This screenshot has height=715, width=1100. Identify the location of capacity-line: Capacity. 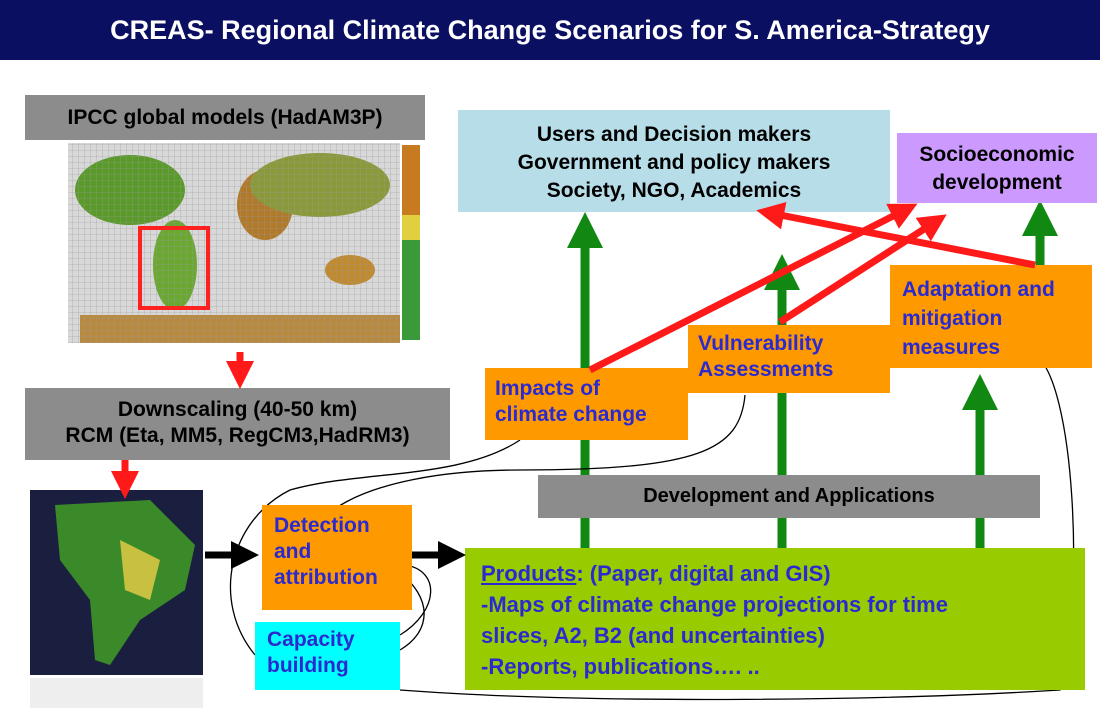
(311, 639).